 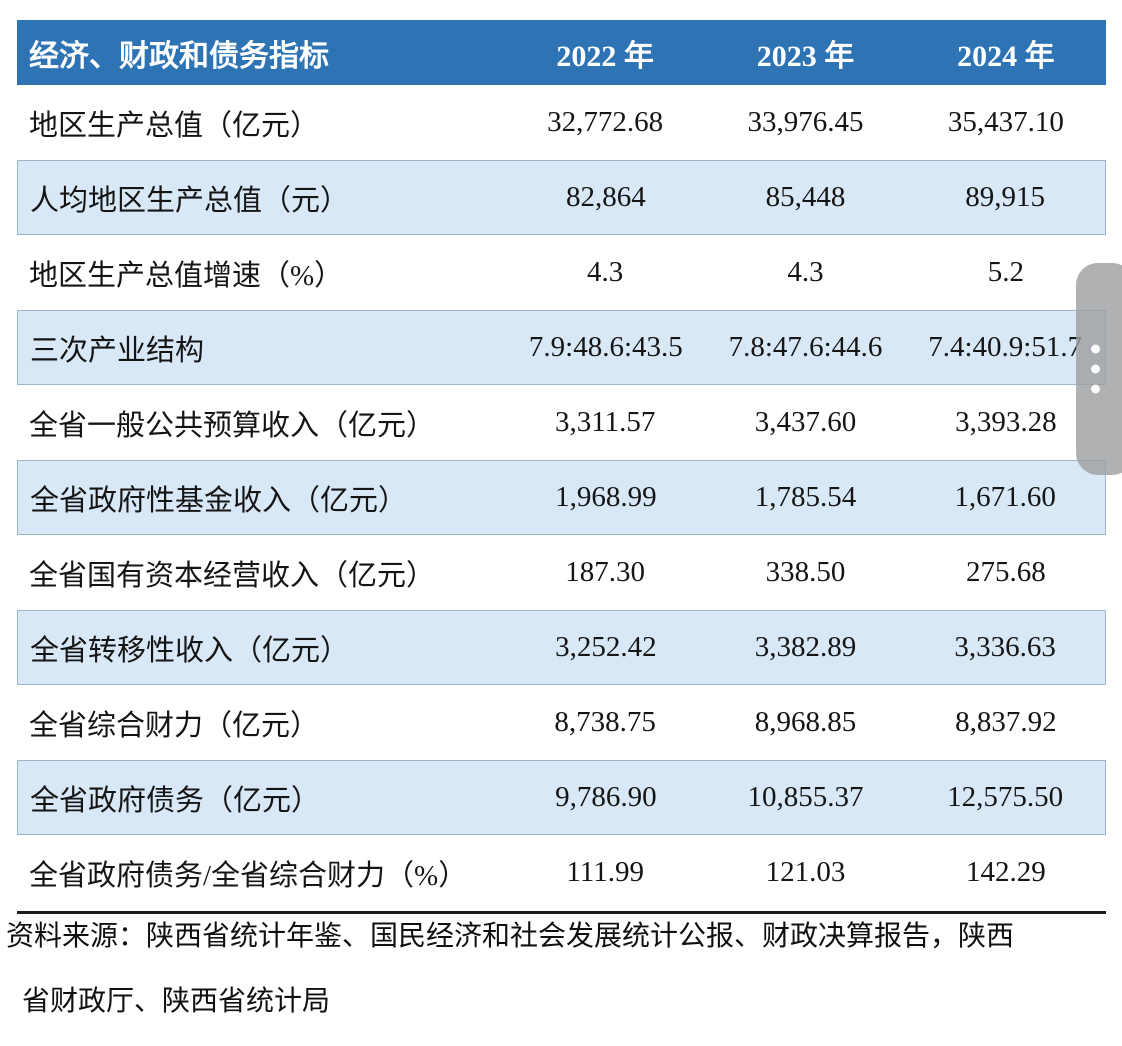 What do you see at coordinates (175, 800) in the screenshot?
I see `row-label: 全省政府债务（亿元）` at bounding box center [175, 800].